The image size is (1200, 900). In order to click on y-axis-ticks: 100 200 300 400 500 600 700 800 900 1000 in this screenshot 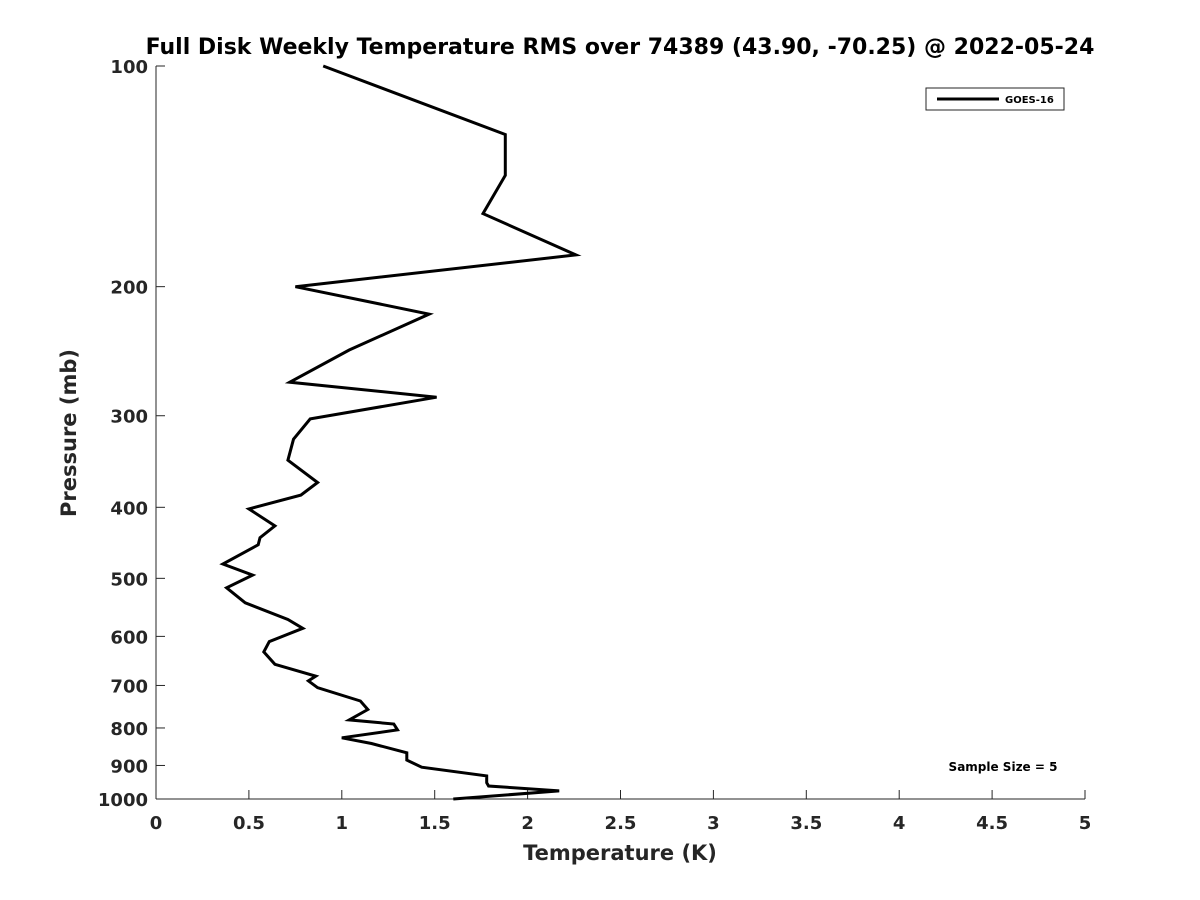, I will do `click(131, 434)`.